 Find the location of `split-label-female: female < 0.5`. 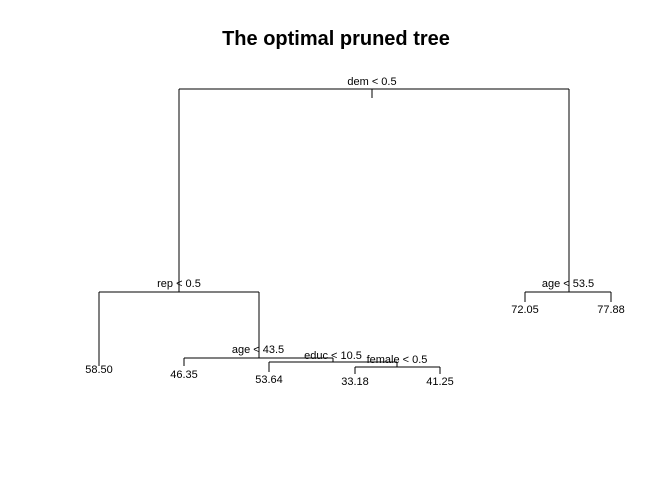

split-label-female: female < 0.5 is located at coordinates (397, 360).